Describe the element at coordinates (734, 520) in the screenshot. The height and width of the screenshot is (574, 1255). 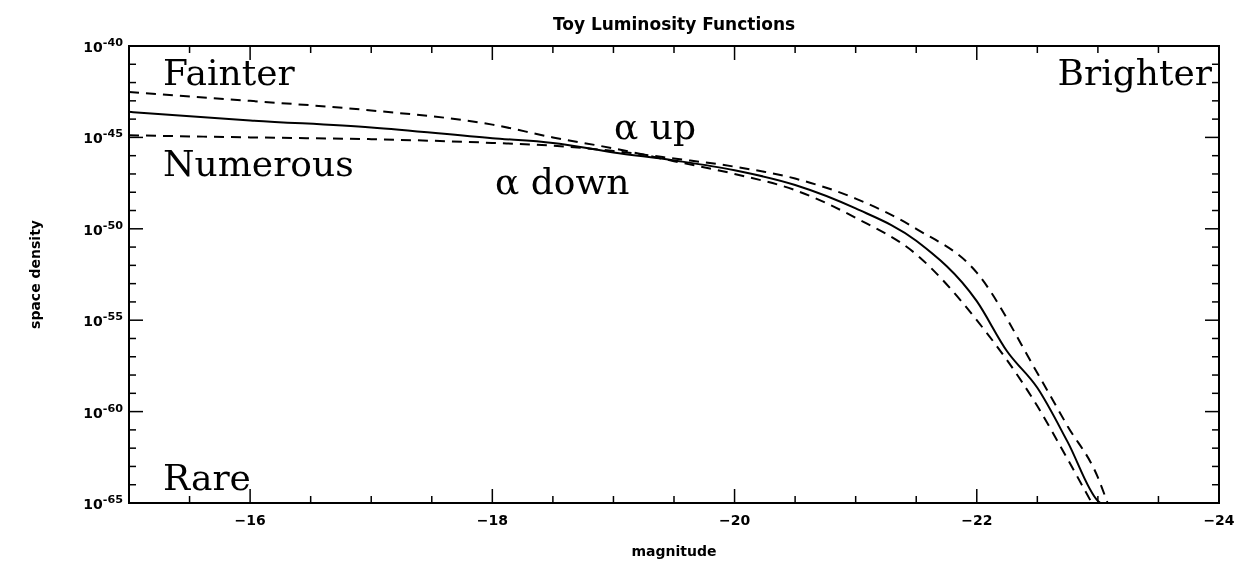
I see `x-tick-label: −20` at that location.